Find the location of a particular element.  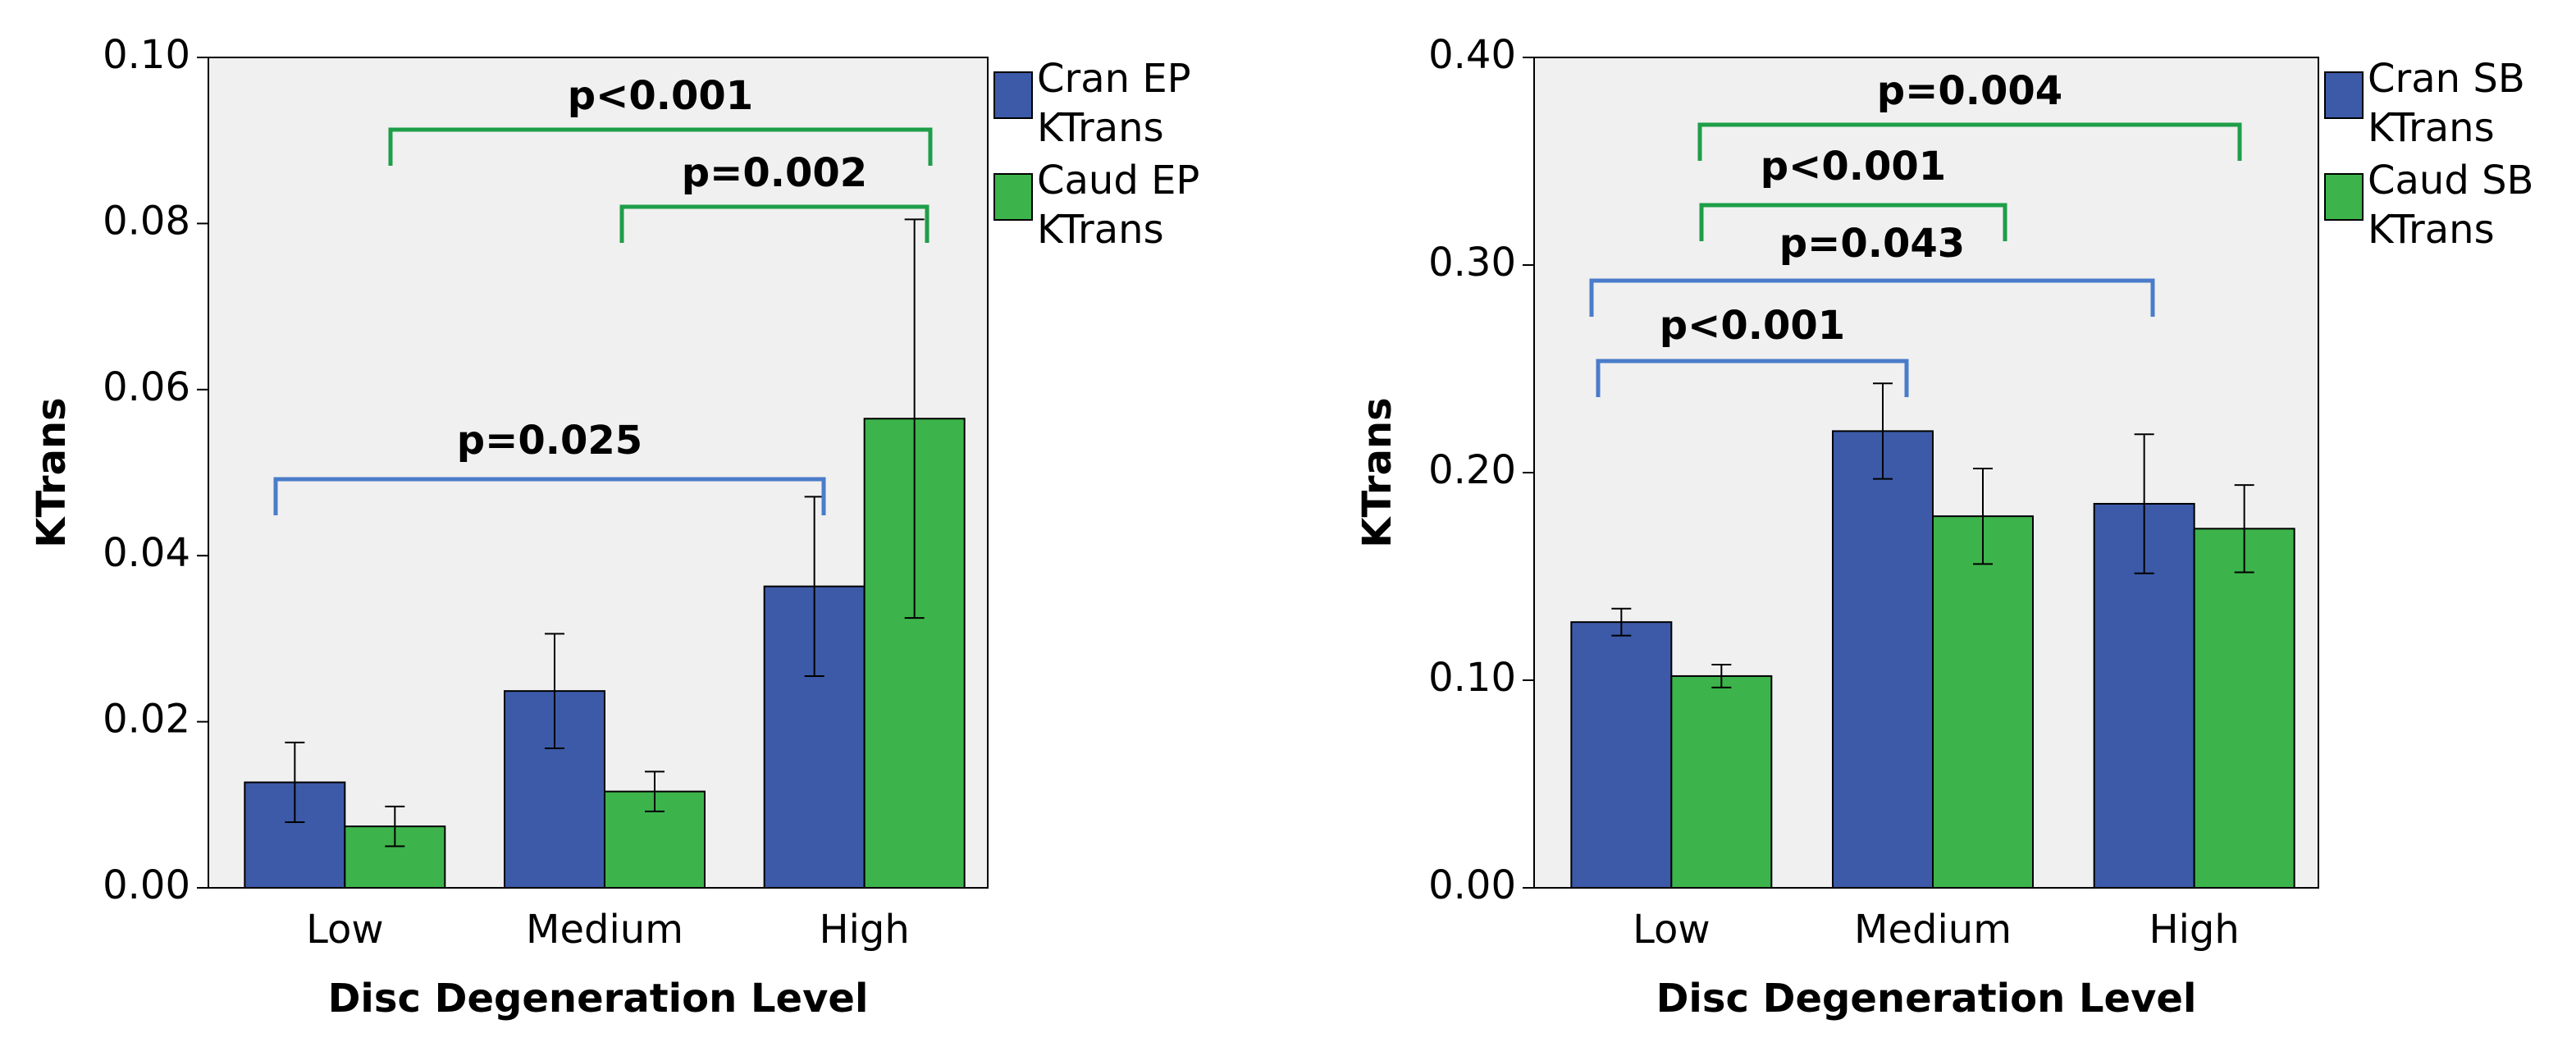

significance-label: p=0.043 is located at coordinates (1872, 244).